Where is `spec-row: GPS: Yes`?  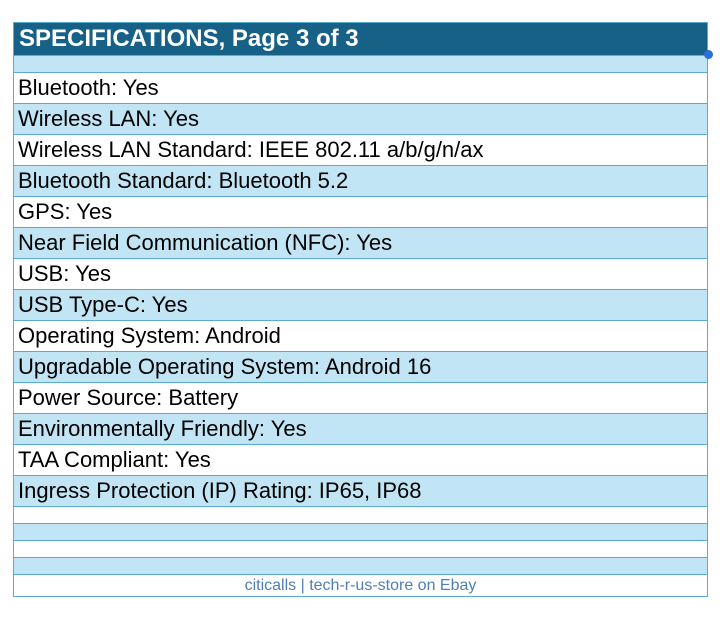 spec-row: GPS: Yes is located at coordinates (360, 212).